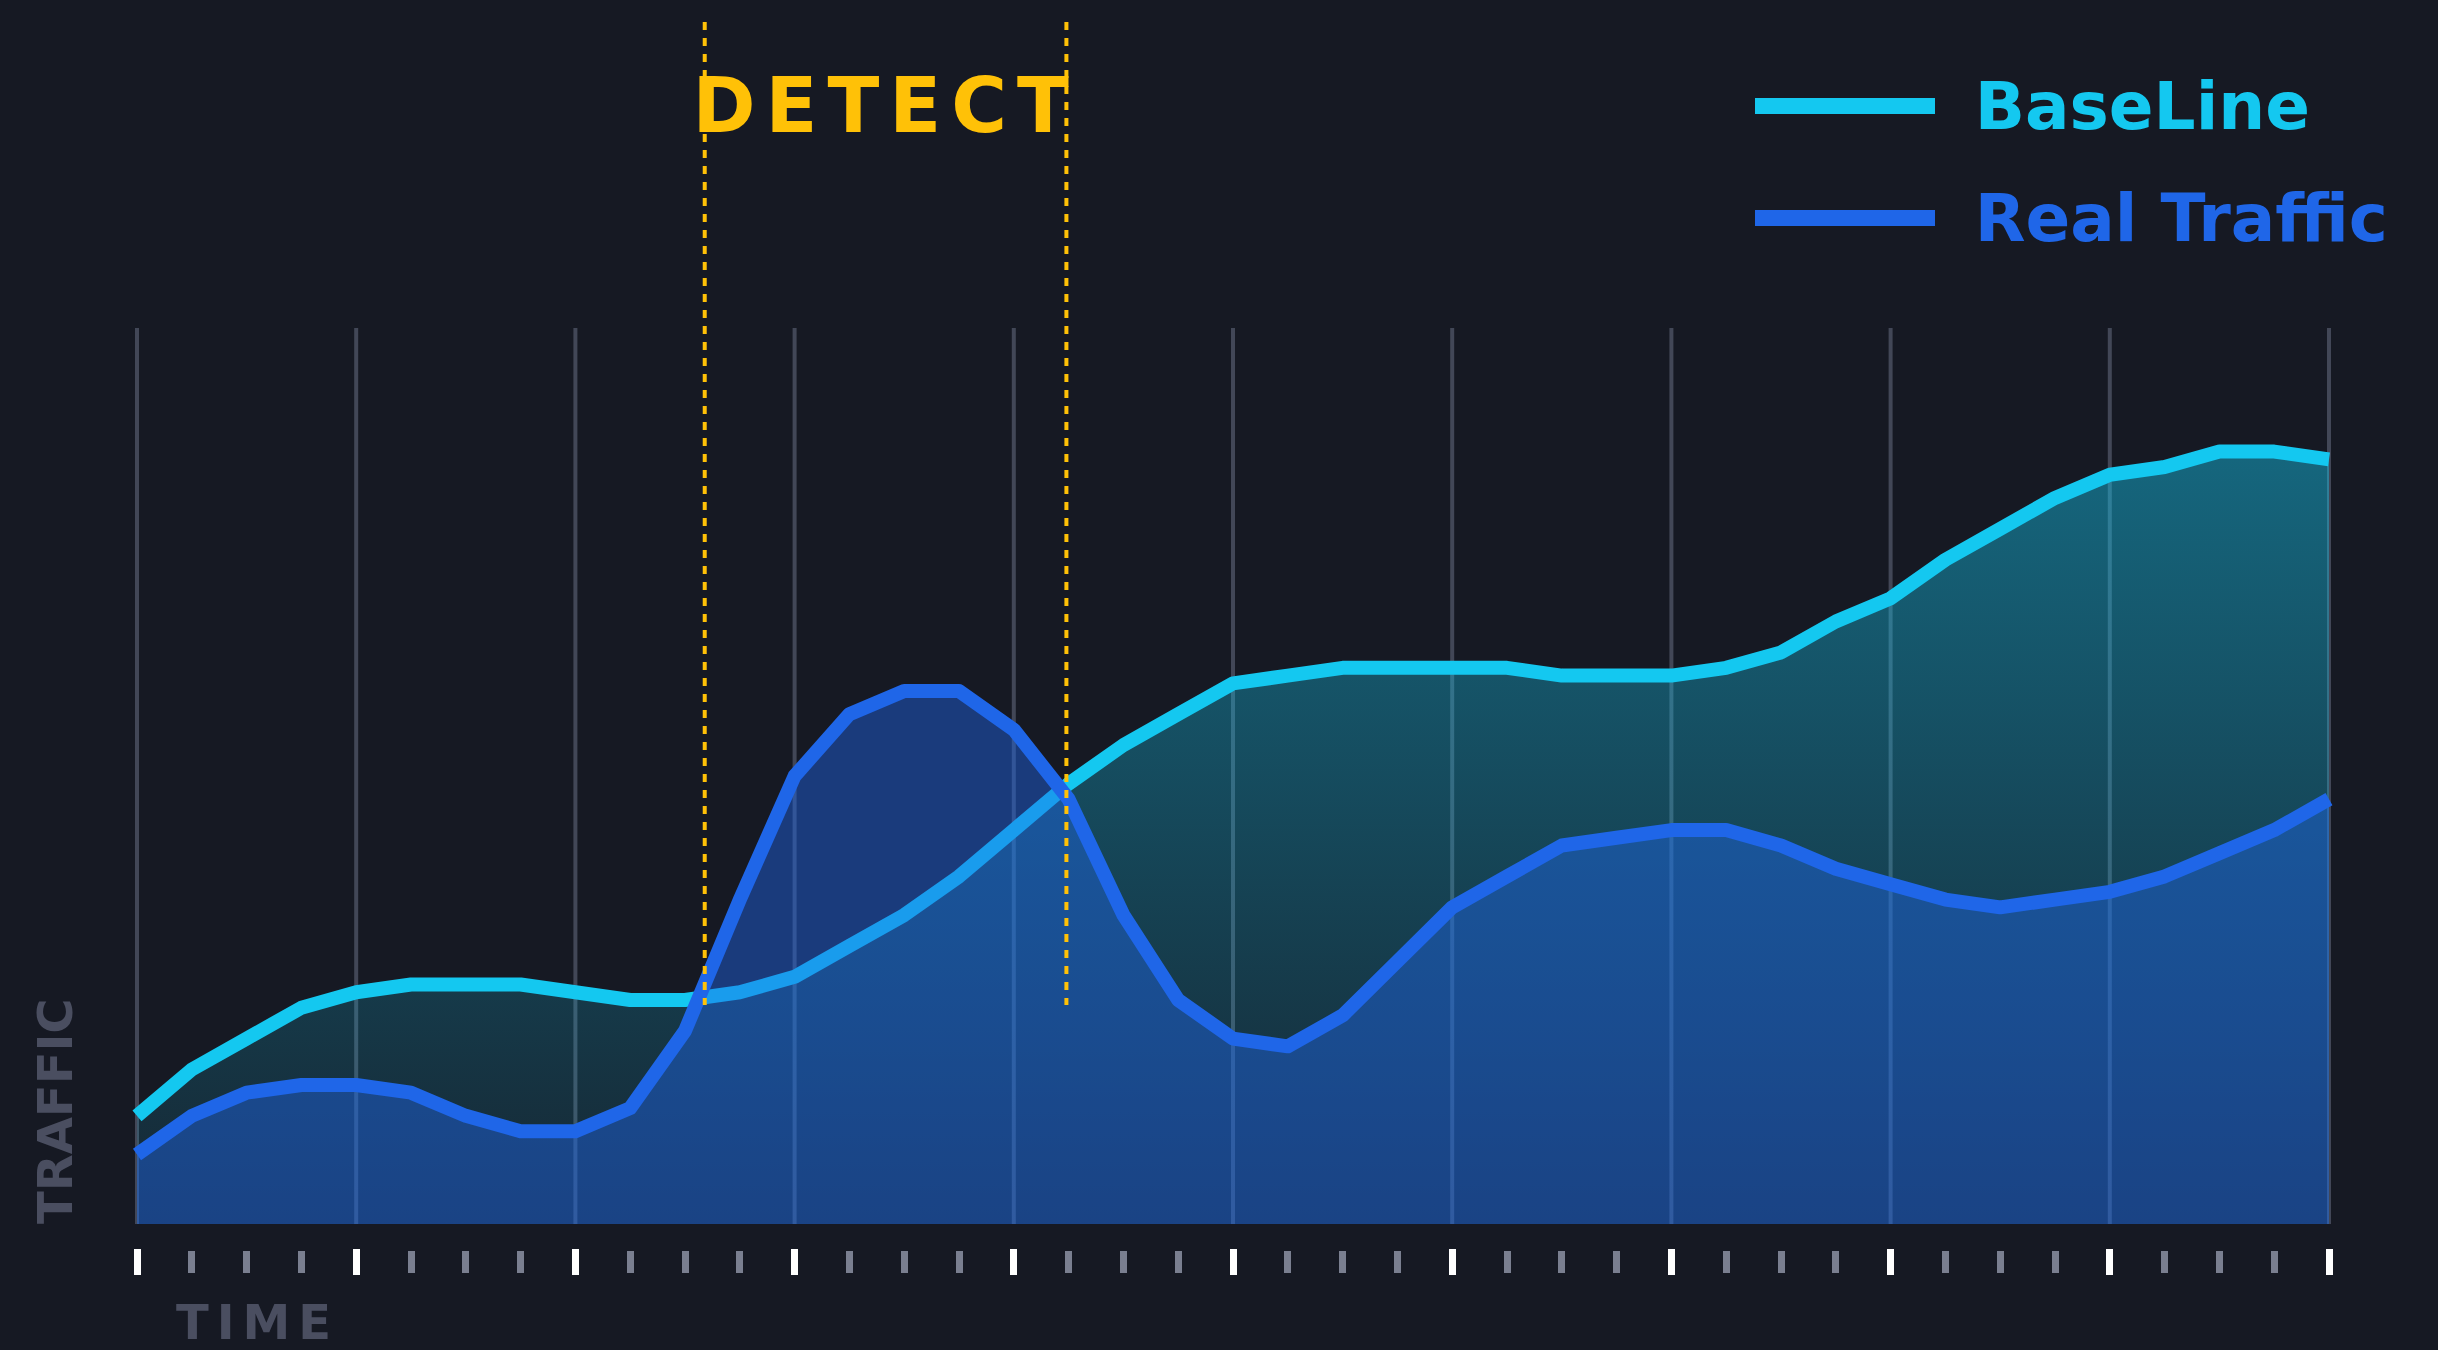 This screenshot has width=2438, height=1350. I want to click on text: DETECT, so click(885, 105).